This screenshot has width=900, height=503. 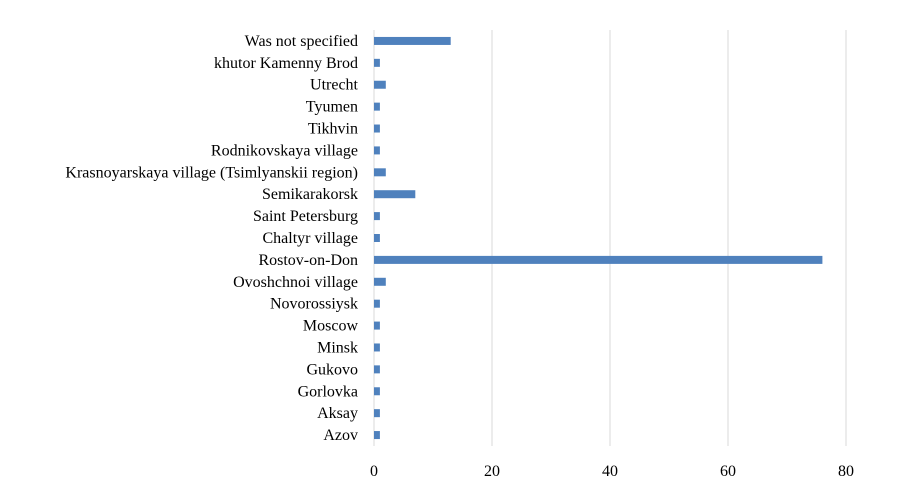 What do you see at coordinates (284, 150) in the screenshot?
I see `category-label: Rodnikovskaya village` at bounding box center [284, 150].